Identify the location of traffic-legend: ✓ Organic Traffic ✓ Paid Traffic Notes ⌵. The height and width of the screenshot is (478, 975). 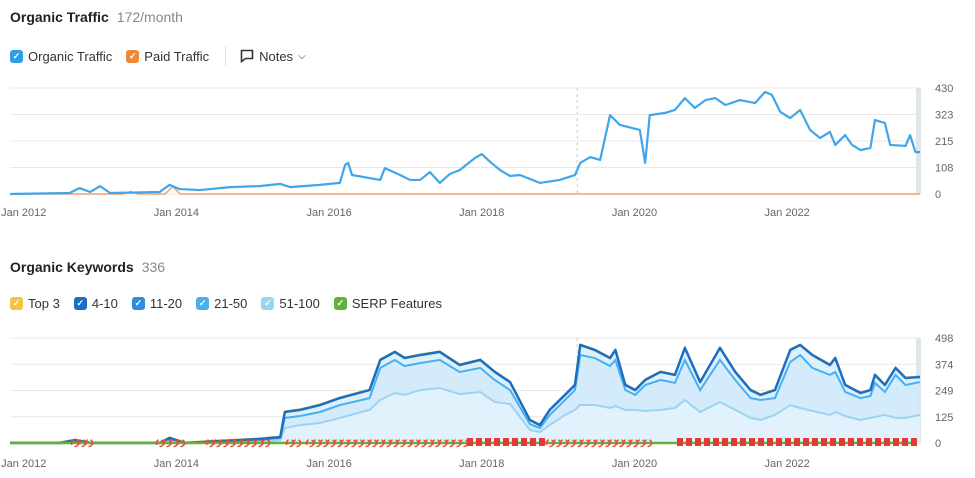
(165, 56).